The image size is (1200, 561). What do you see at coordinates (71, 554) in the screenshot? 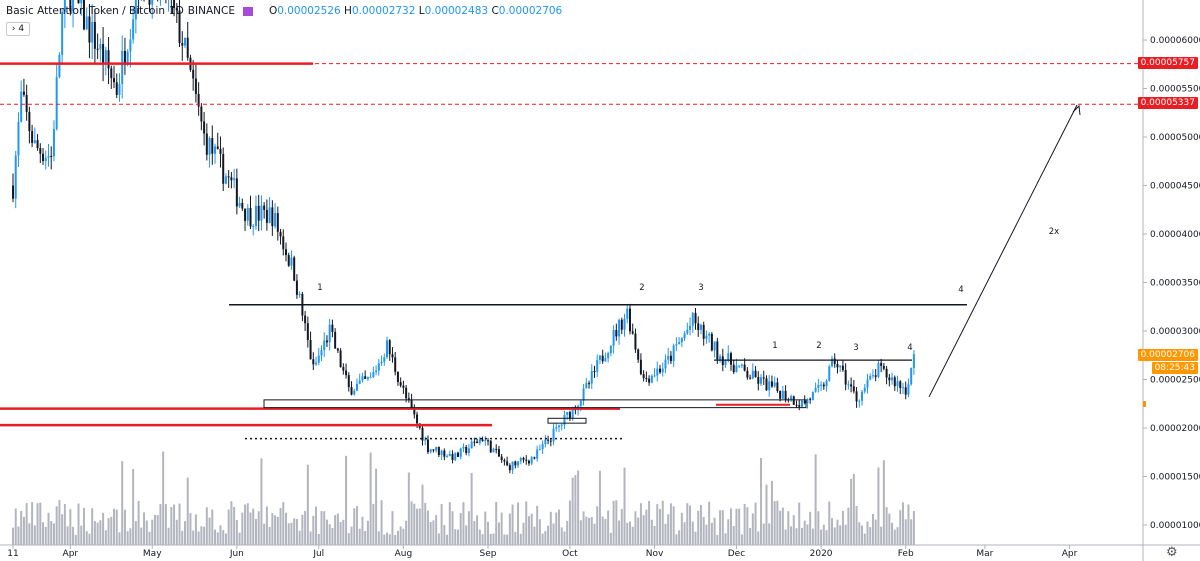
I see `time-tick-label: Apr` at bounding box center [71, 554].